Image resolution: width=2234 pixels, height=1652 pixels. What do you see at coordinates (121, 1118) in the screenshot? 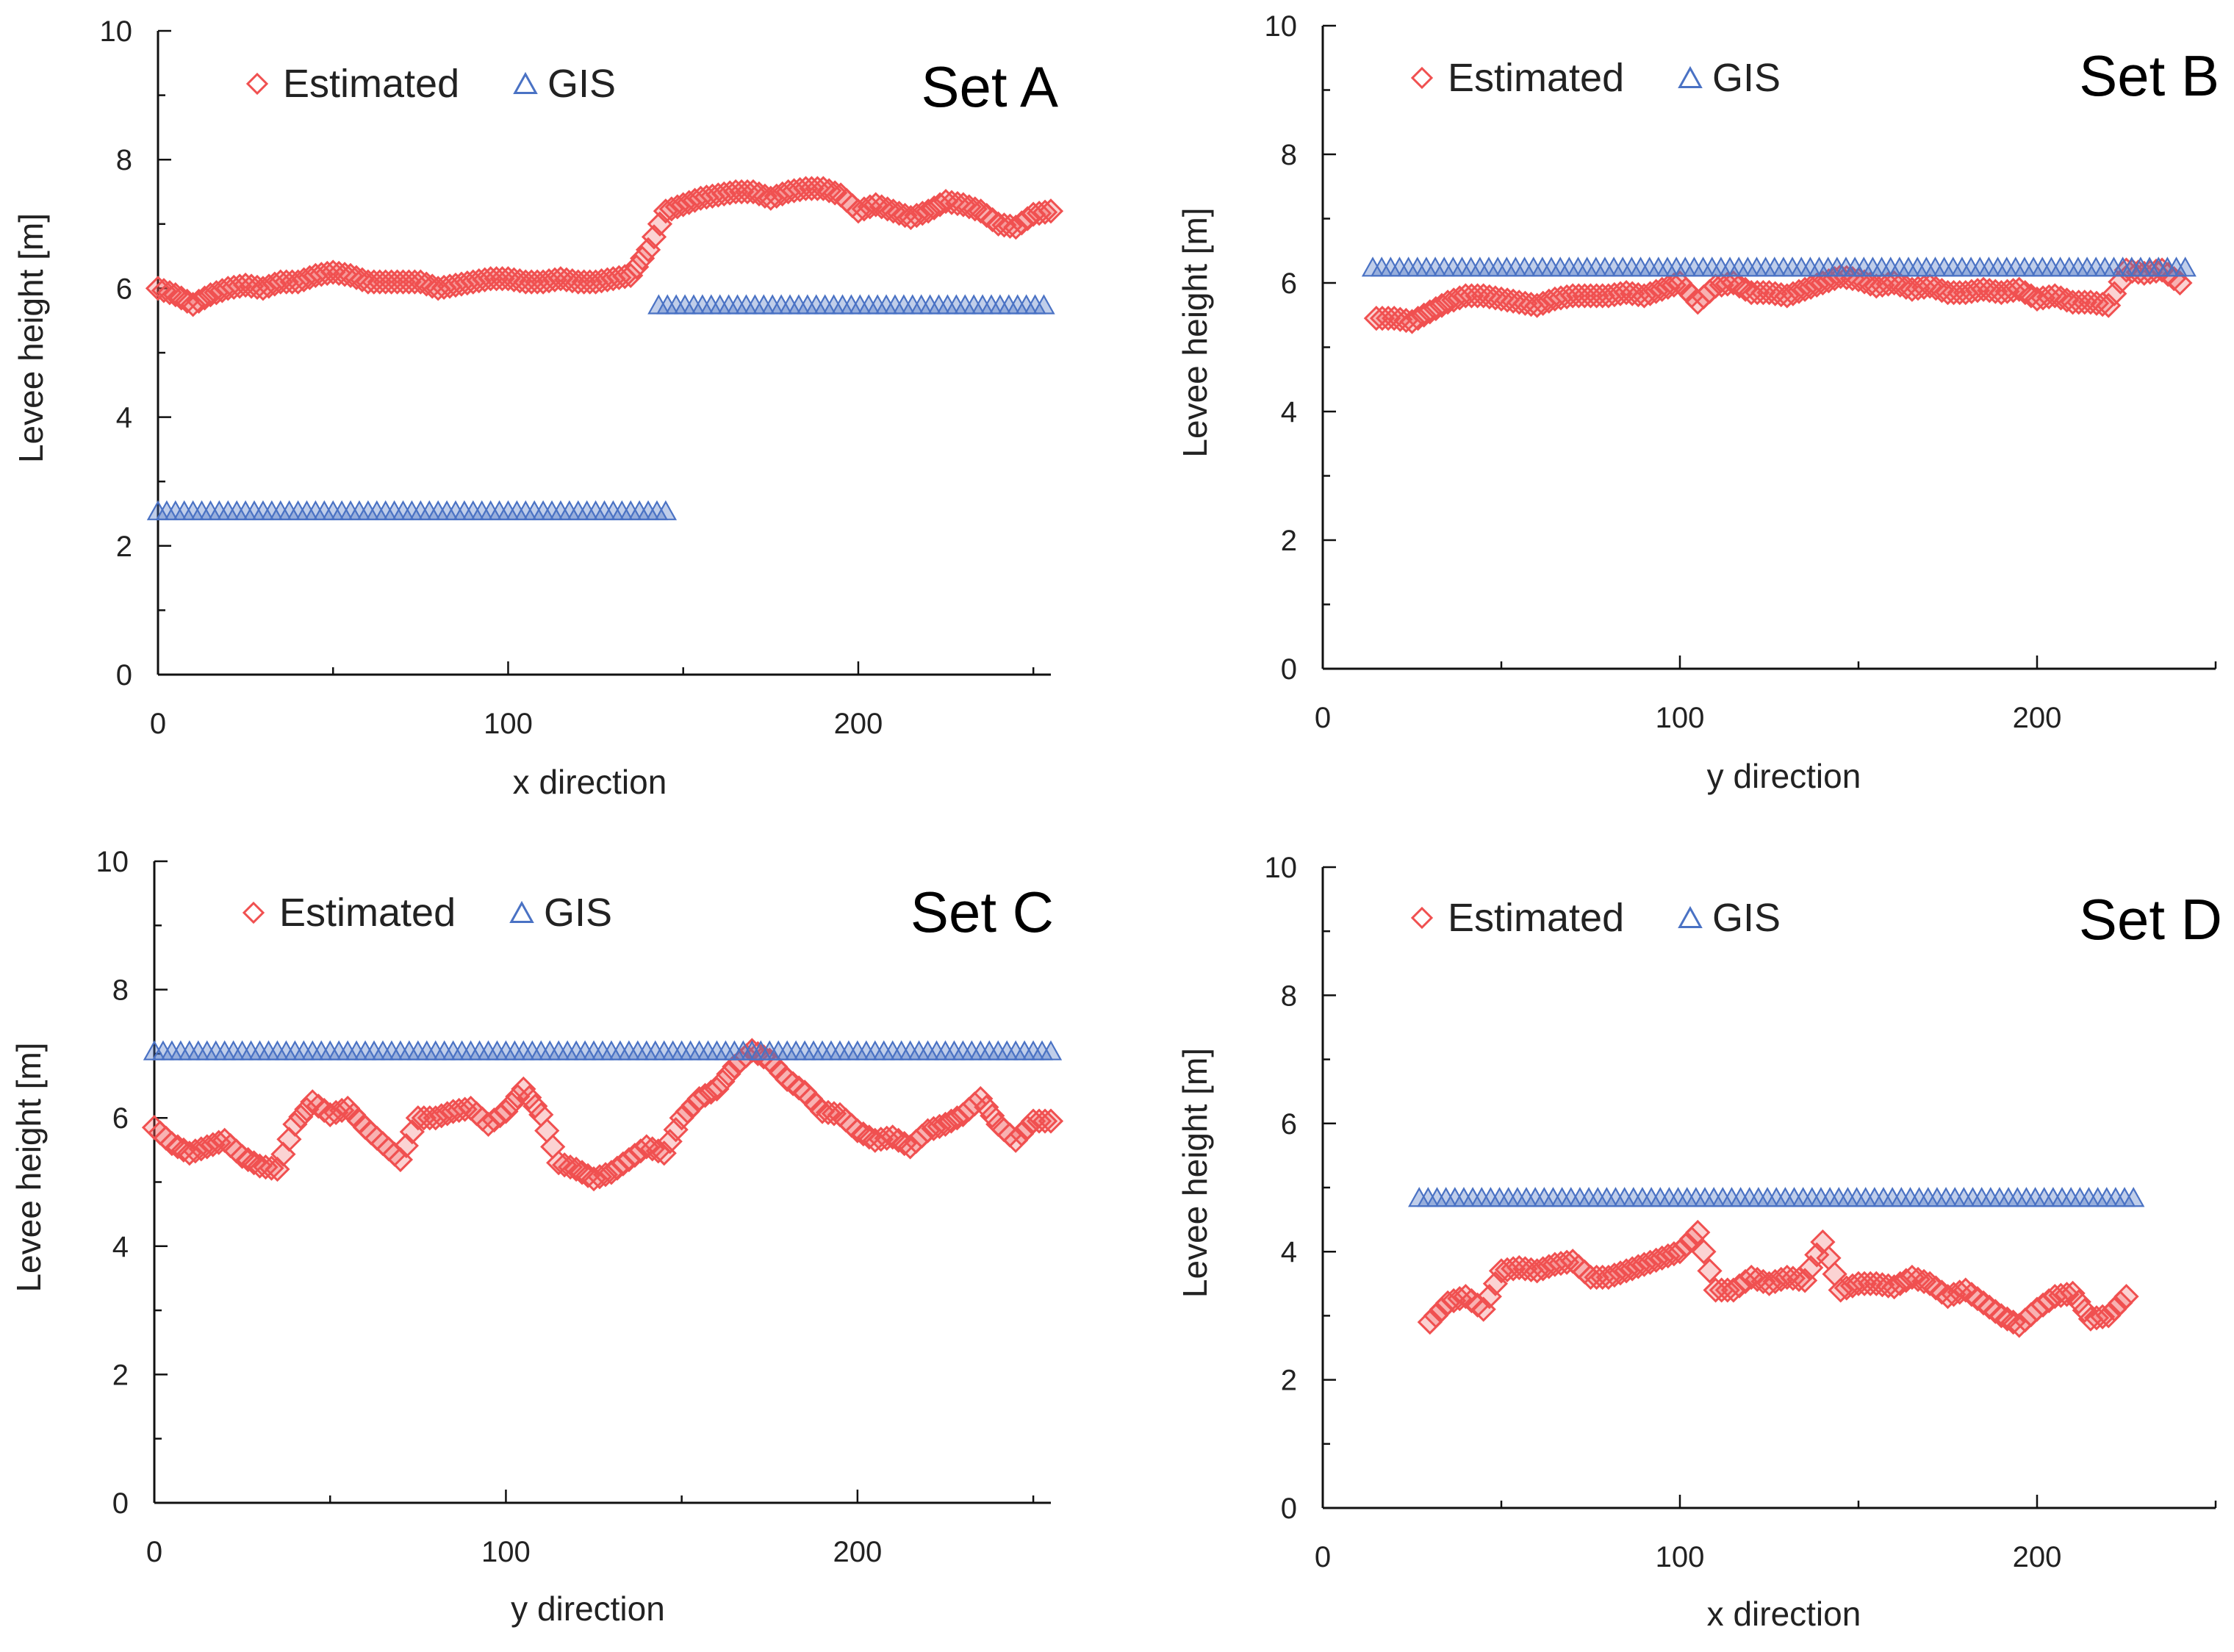
I see `y-tick-label: 6` at bounding box center [121, 1118].